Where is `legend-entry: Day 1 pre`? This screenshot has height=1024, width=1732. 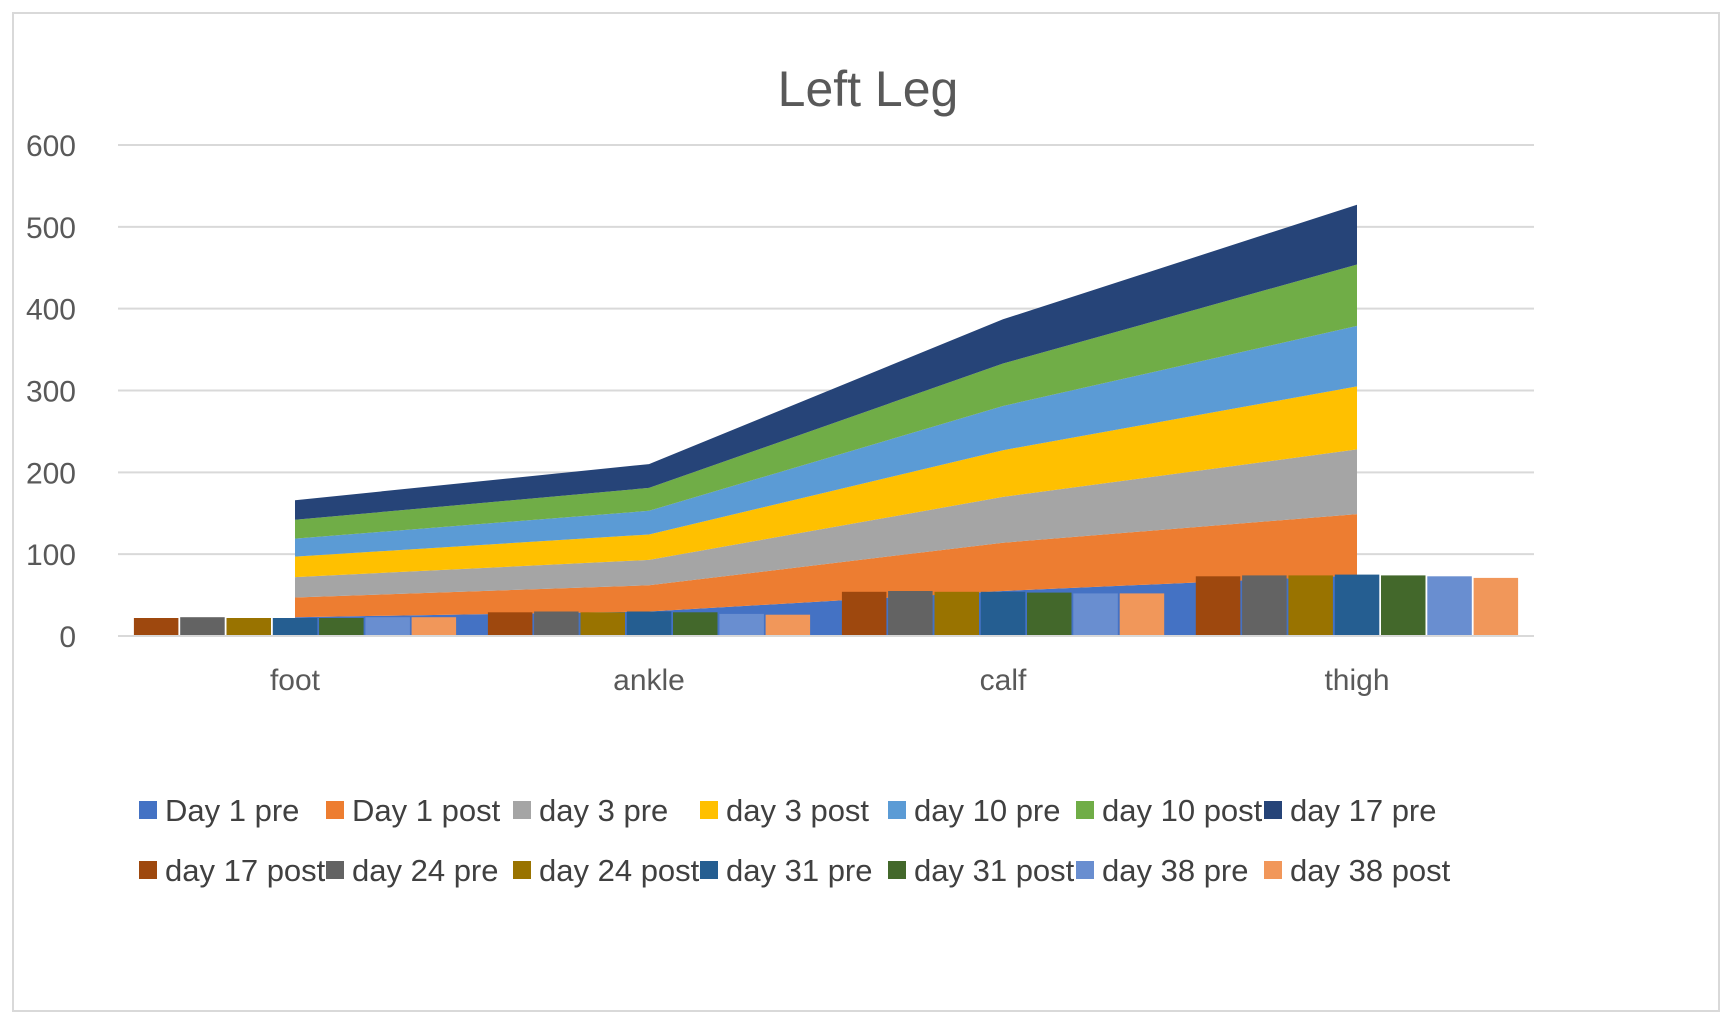
legend-entry: Day 1 pre is located at coordinates (219, 810).